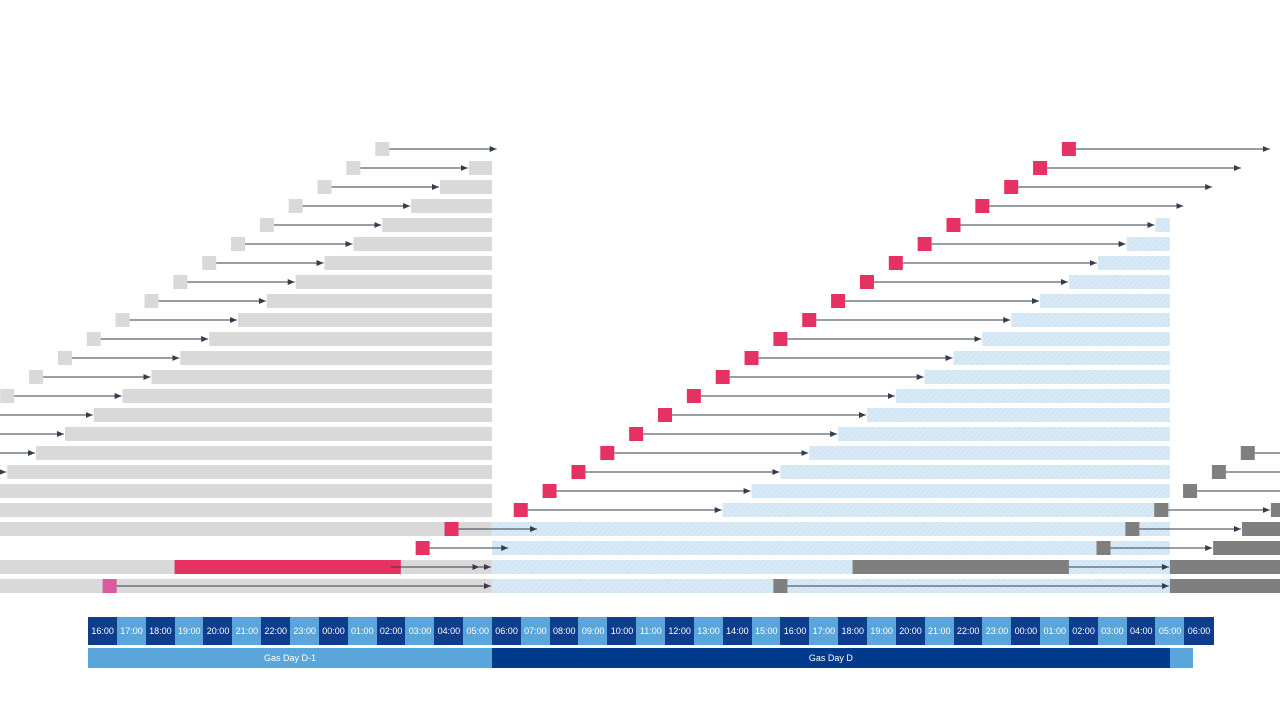 The image size is (1280, 720). Describe the element at coordinates (189, 631) in the screenshot. I see `hour-label: 19:00` at that location.